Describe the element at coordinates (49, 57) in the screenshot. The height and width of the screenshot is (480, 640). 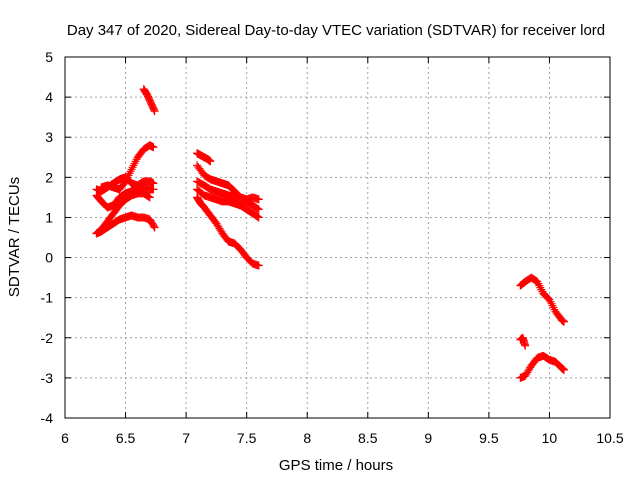
I see `y-tick-label: 5` at that location.